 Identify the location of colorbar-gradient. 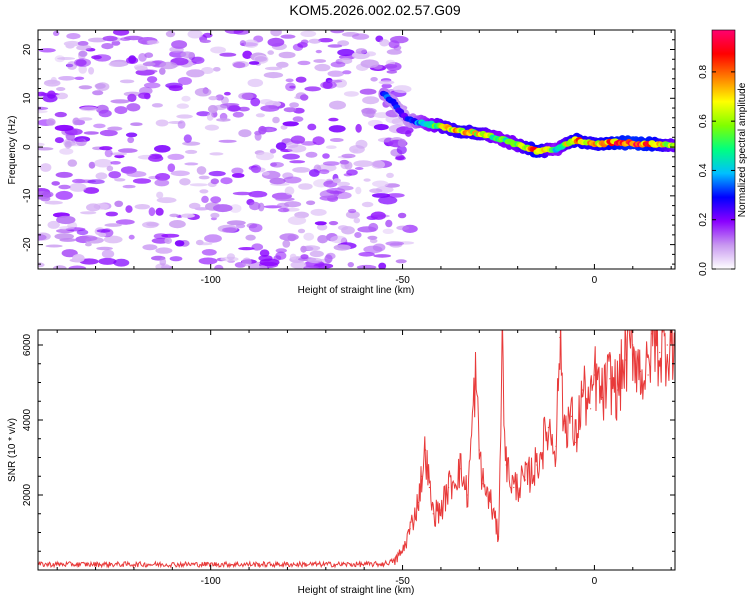
(723, 149).